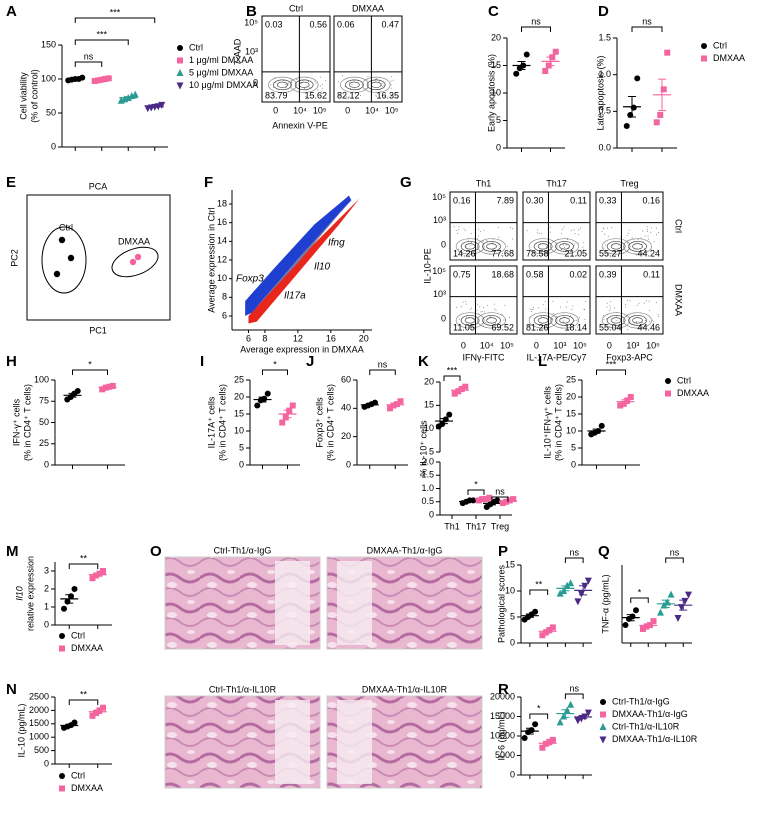  Describe the element at coordinates (556, 357) in the screenshot. I see `x-axis-label: IL-17A-PE/Cy7` at that location.